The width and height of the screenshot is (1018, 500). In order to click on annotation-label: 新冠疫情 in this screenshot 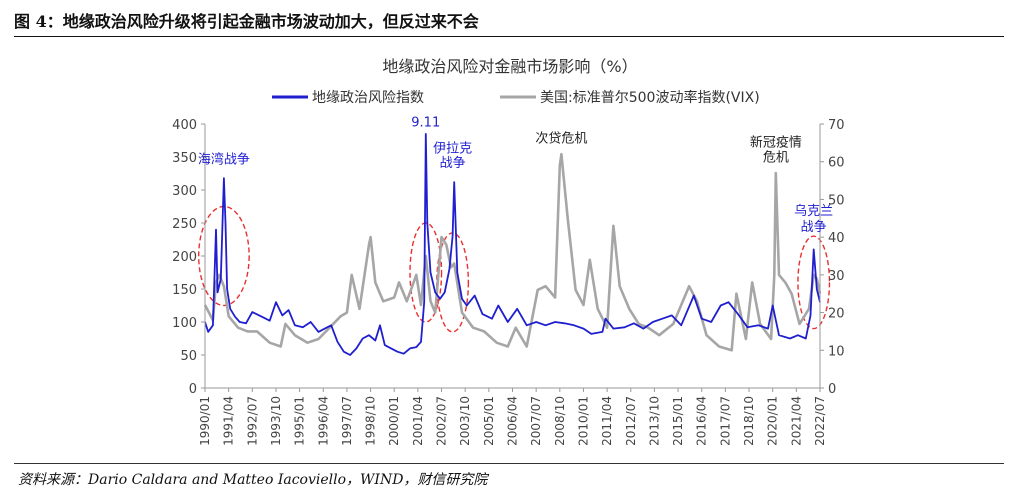, I will do `click(776, 142)`.